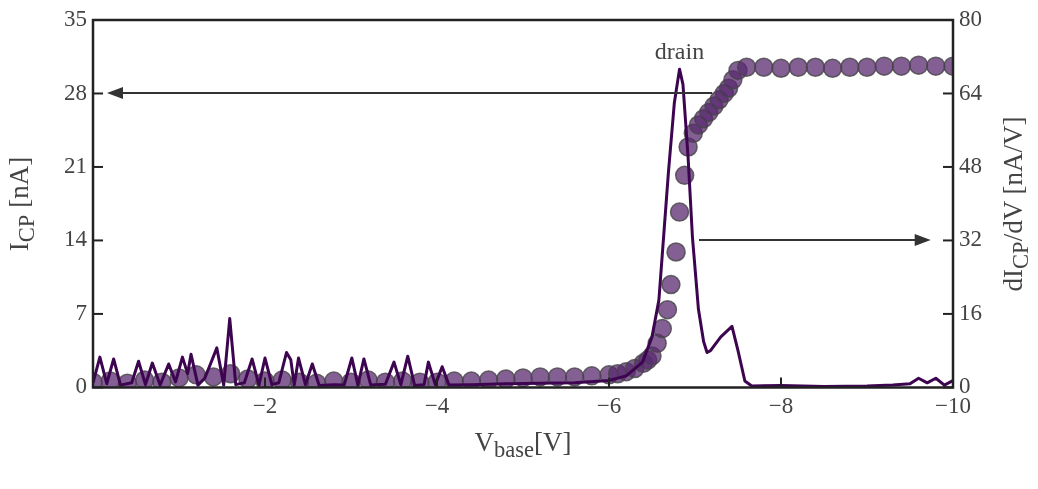 Image resolution: width=1038 pixels, height=489 pixels. Describe the element at coordinates (437, 406) in the screenshot. I see `x-tick-label: −4` at that location.